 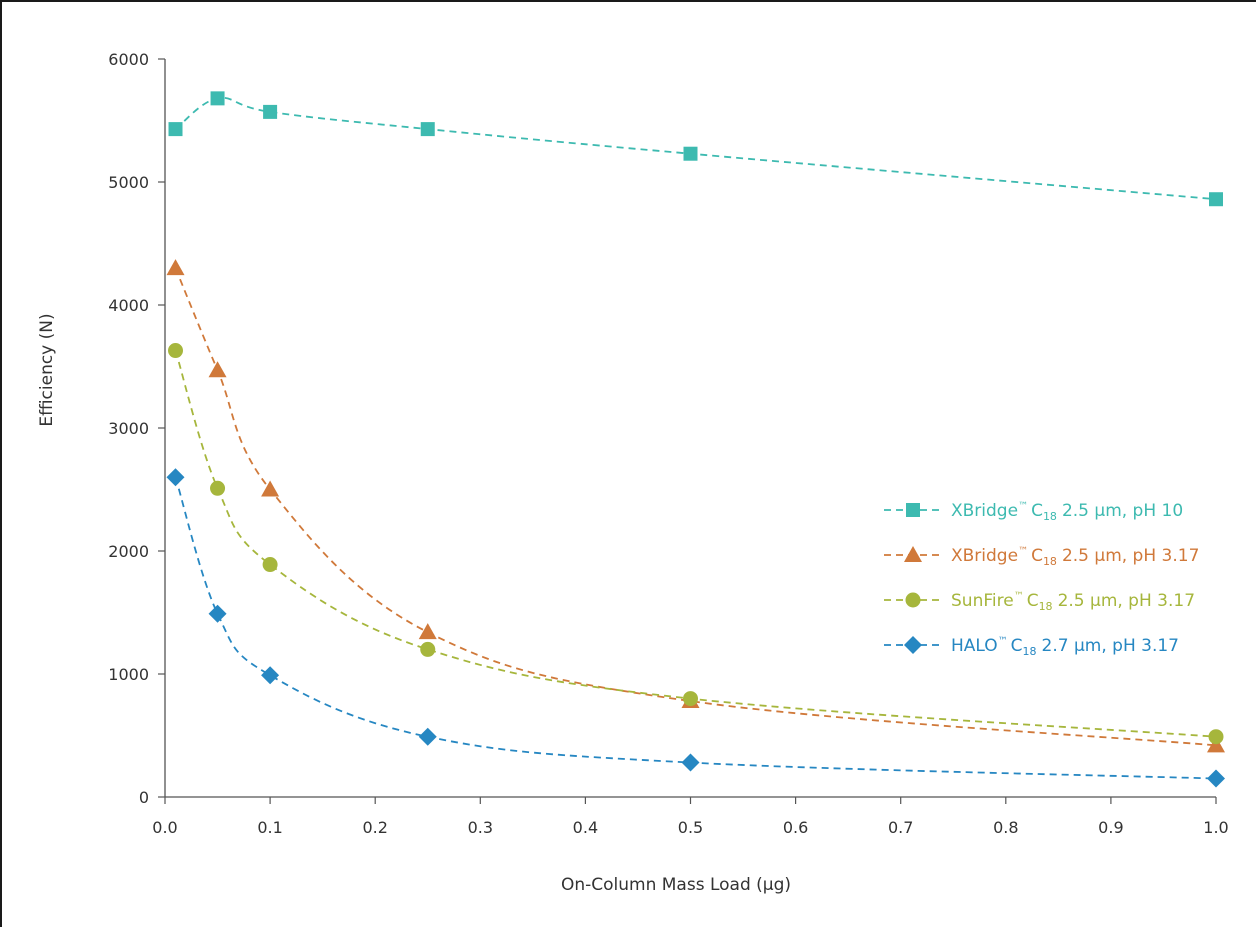 What do you see at coordinates (982, 601) in the screenshot?
I see `legend-brand: SunFire` at bounding box center [982, 601].